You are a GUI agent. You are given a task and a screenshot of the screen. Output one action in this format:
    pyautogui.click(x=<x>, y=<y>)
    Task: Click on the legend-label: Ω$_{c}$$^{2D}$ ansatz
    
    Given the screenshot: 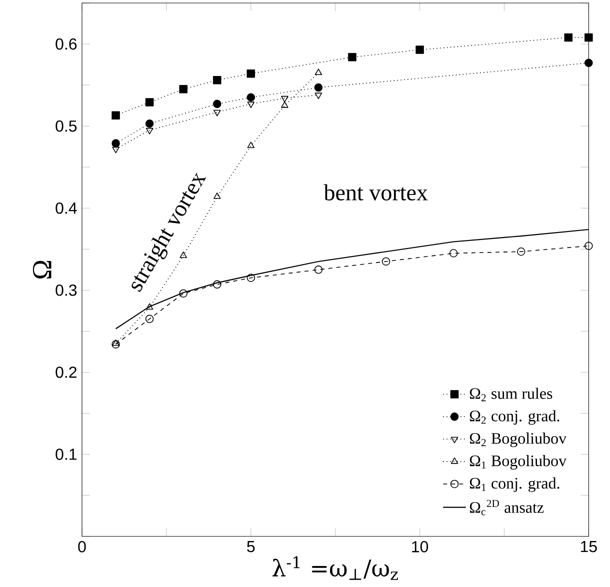 What is the action you would take?
    pyautogui.click(x=507, y=508)
    